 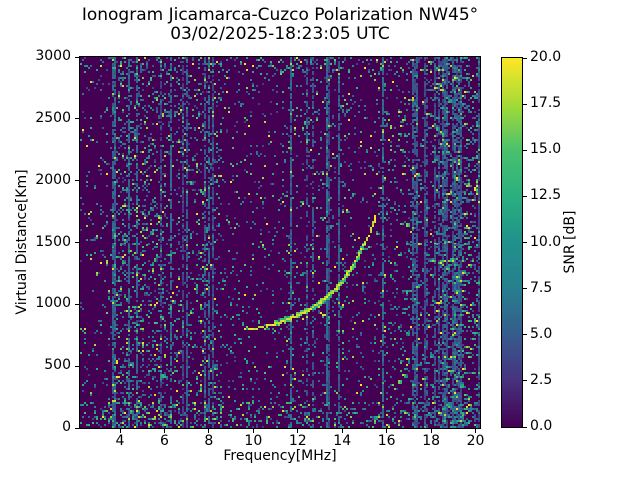 I want to click on y-tick-label: 1000, so click(x=53, y=303).